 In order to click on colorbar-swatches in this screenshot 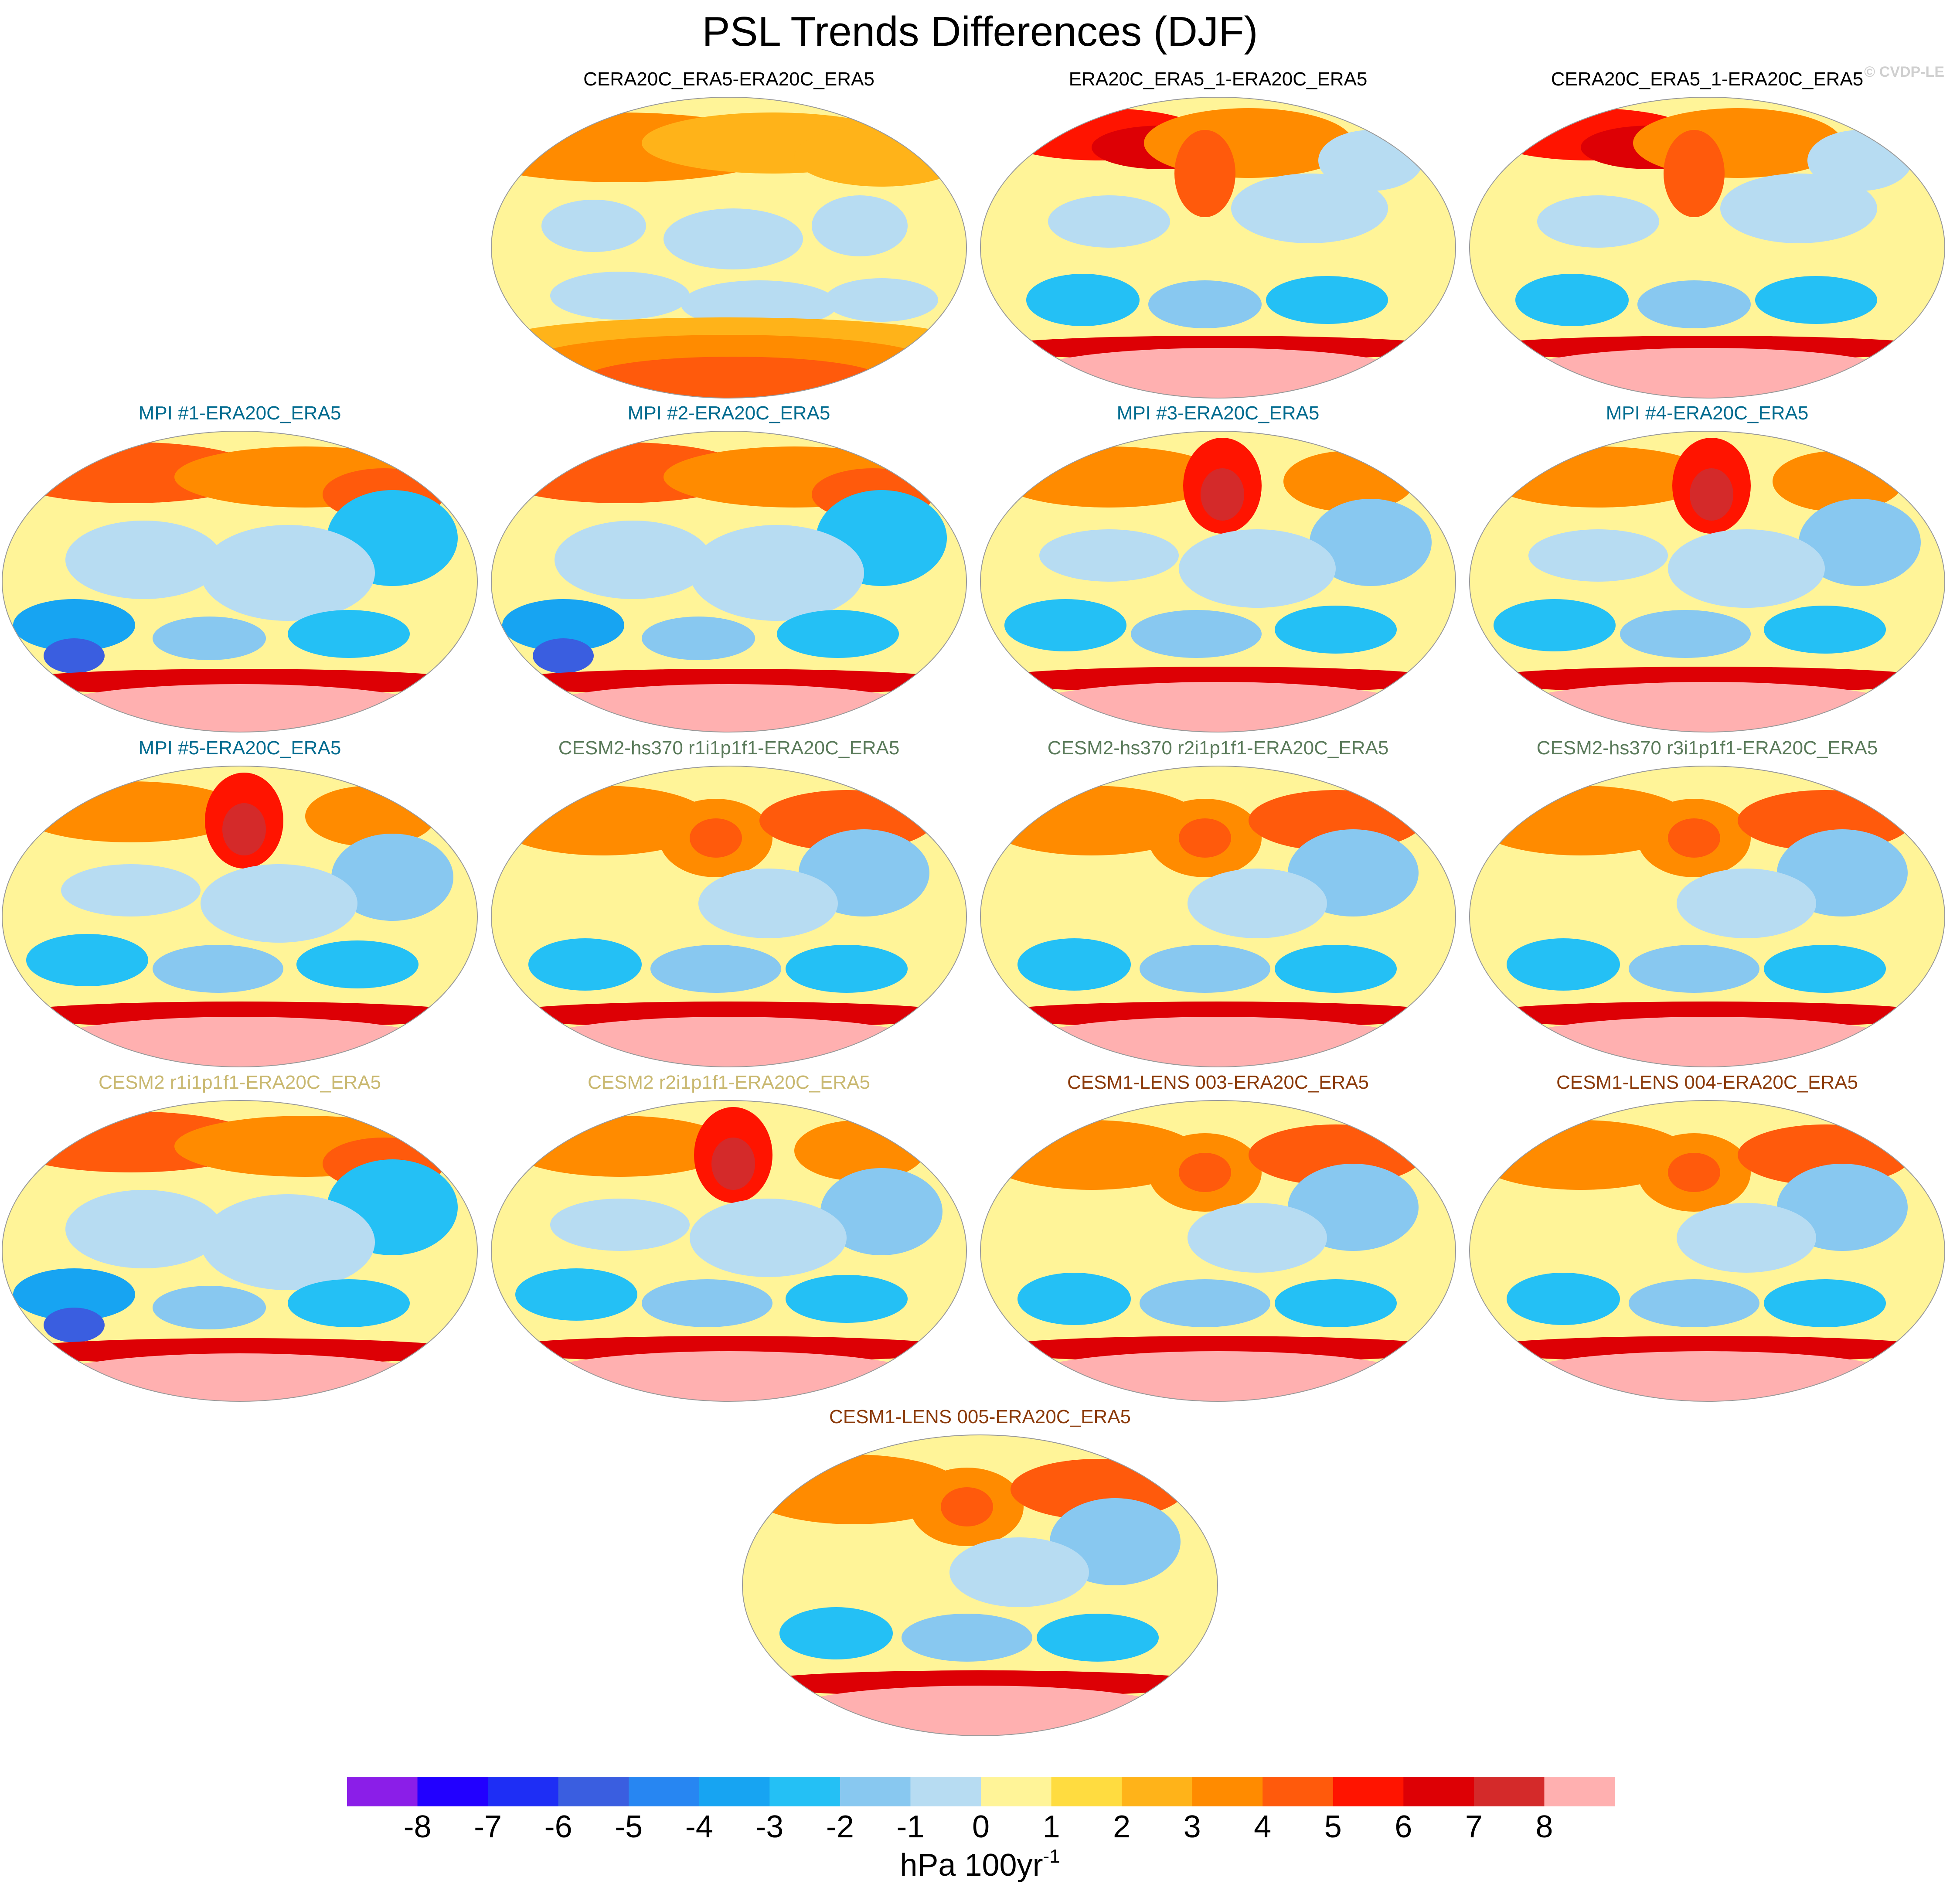, I will do `click(981, 1791)`.